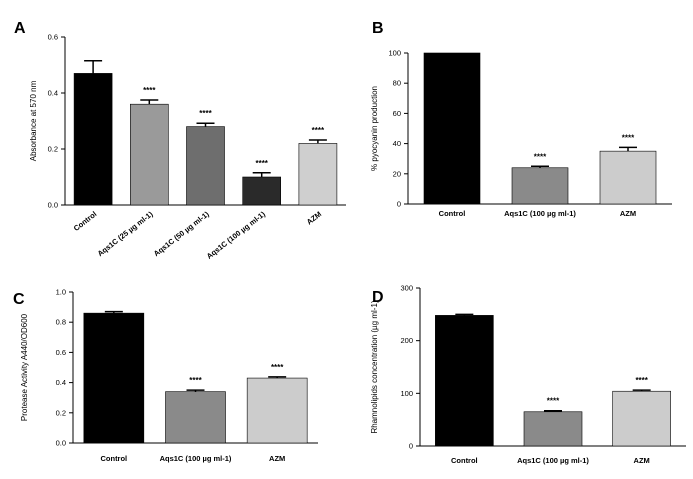  What do you see at coordinates (397, 143) in the screenshot?
I see `y-tick-label: 40` at bounding box center [397, 143].